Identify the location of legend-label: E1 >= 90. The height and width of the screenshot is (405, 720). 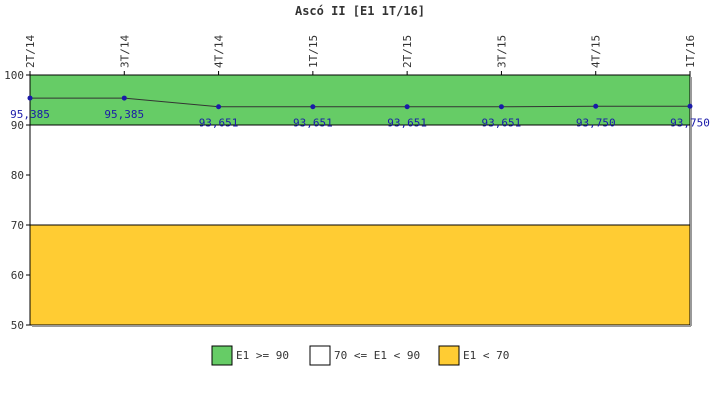
(262, 355).